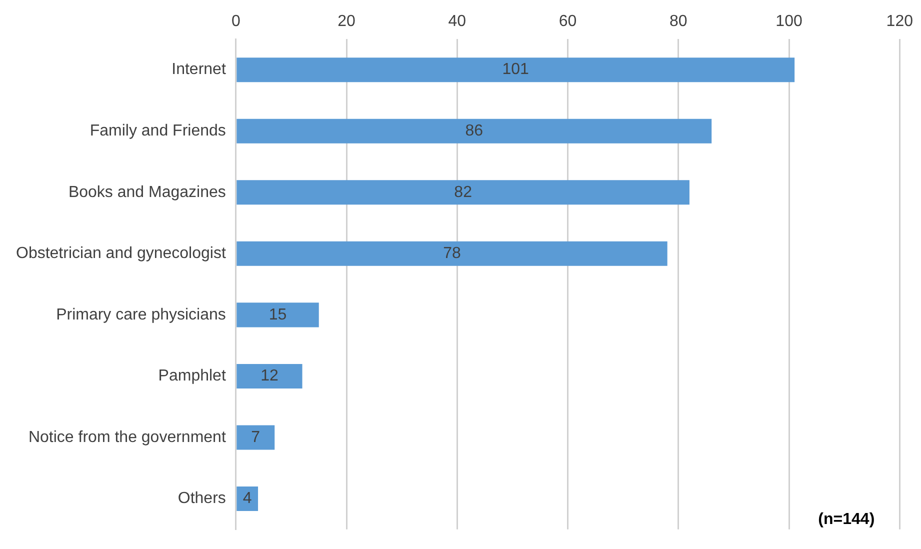 This screenshot has width=921, height=549. I want to click on data-label: 15, so click(277, 315).